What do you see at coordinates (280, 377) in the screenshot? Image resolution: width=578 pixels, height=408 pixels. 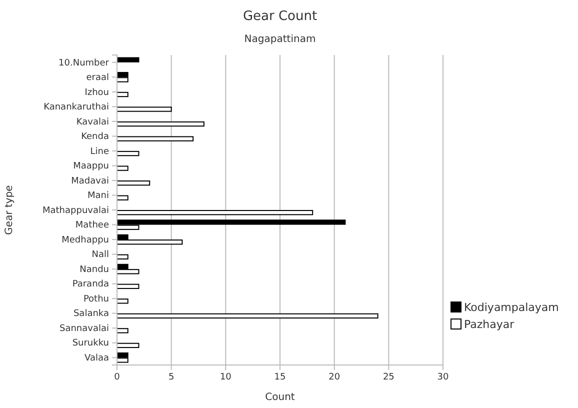 I see `x-tick-label: 15` at bounding box center [280, 377].